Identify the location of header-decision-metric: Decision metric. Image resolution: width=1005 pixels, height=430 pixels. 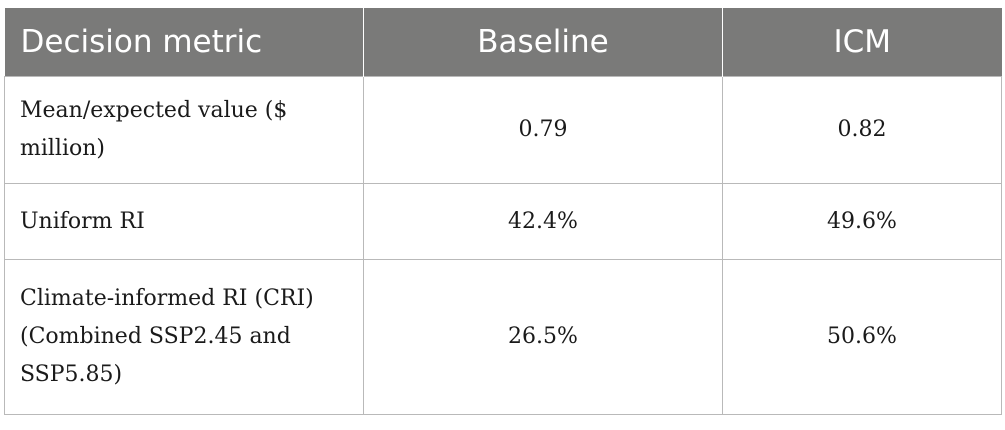
(184, 42).